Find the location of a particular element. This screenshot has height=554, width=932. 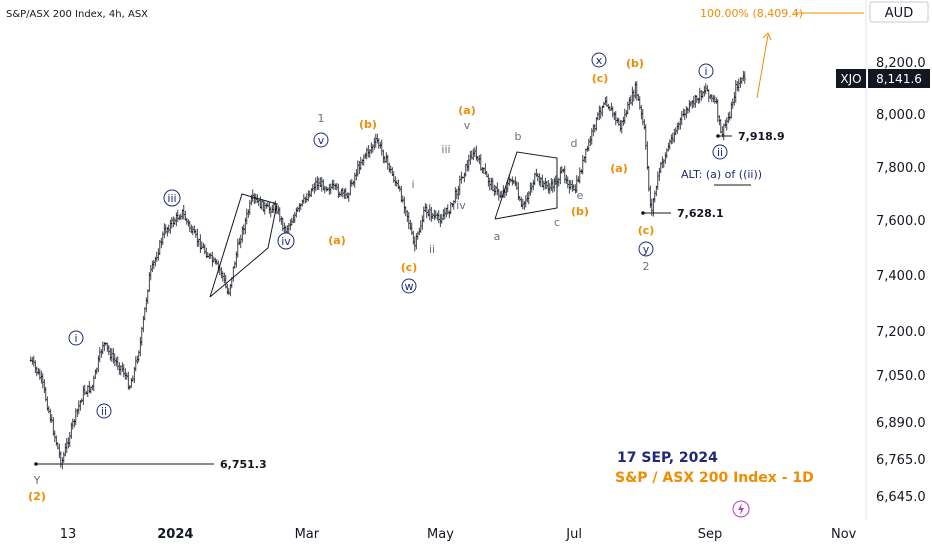

price-bar is located at coordinates (744, 77).